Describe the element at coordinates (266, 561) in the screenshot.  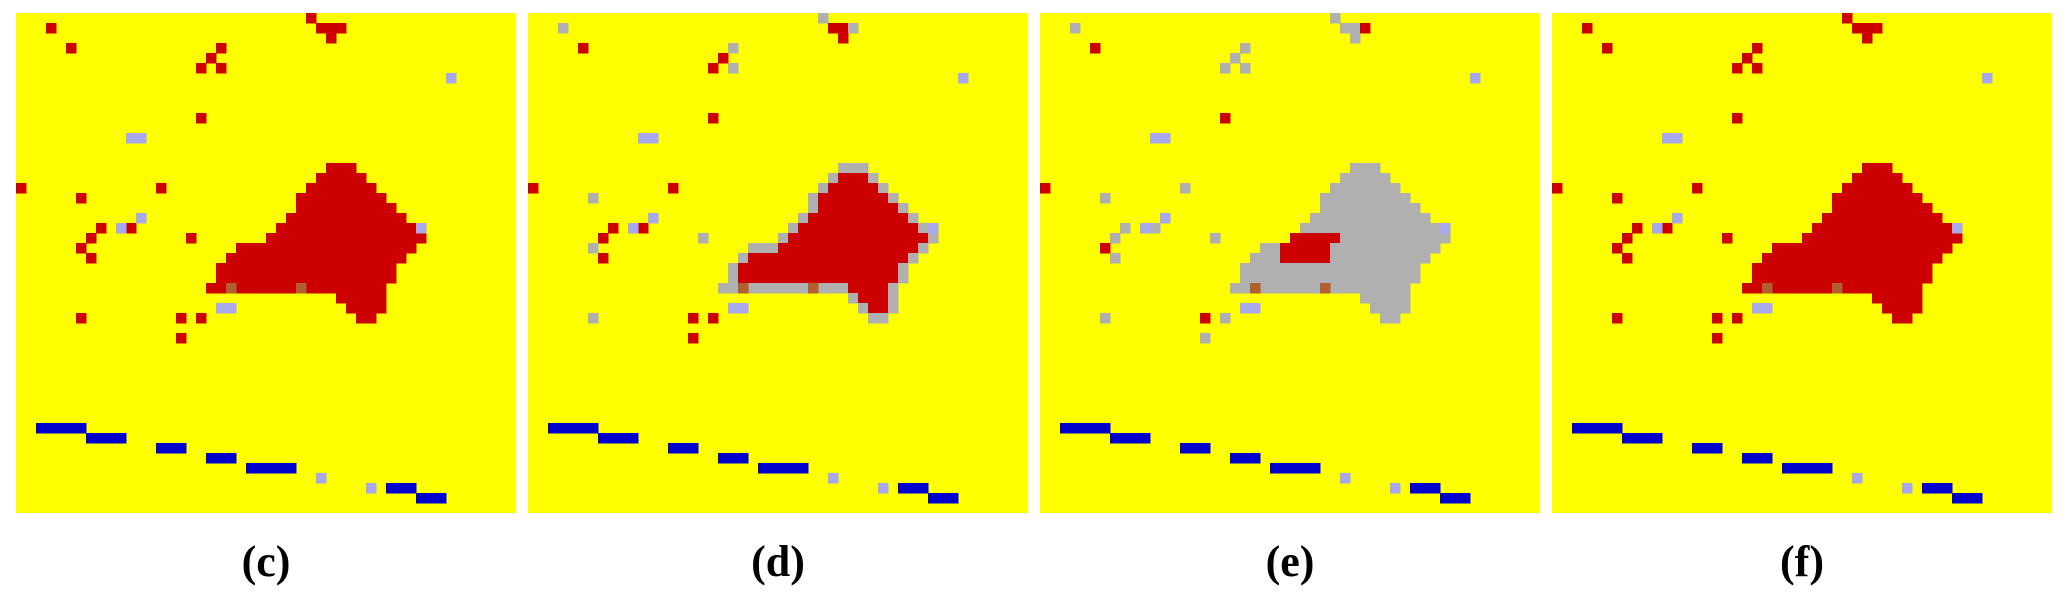
I see `panel-label: (c)` at that location.